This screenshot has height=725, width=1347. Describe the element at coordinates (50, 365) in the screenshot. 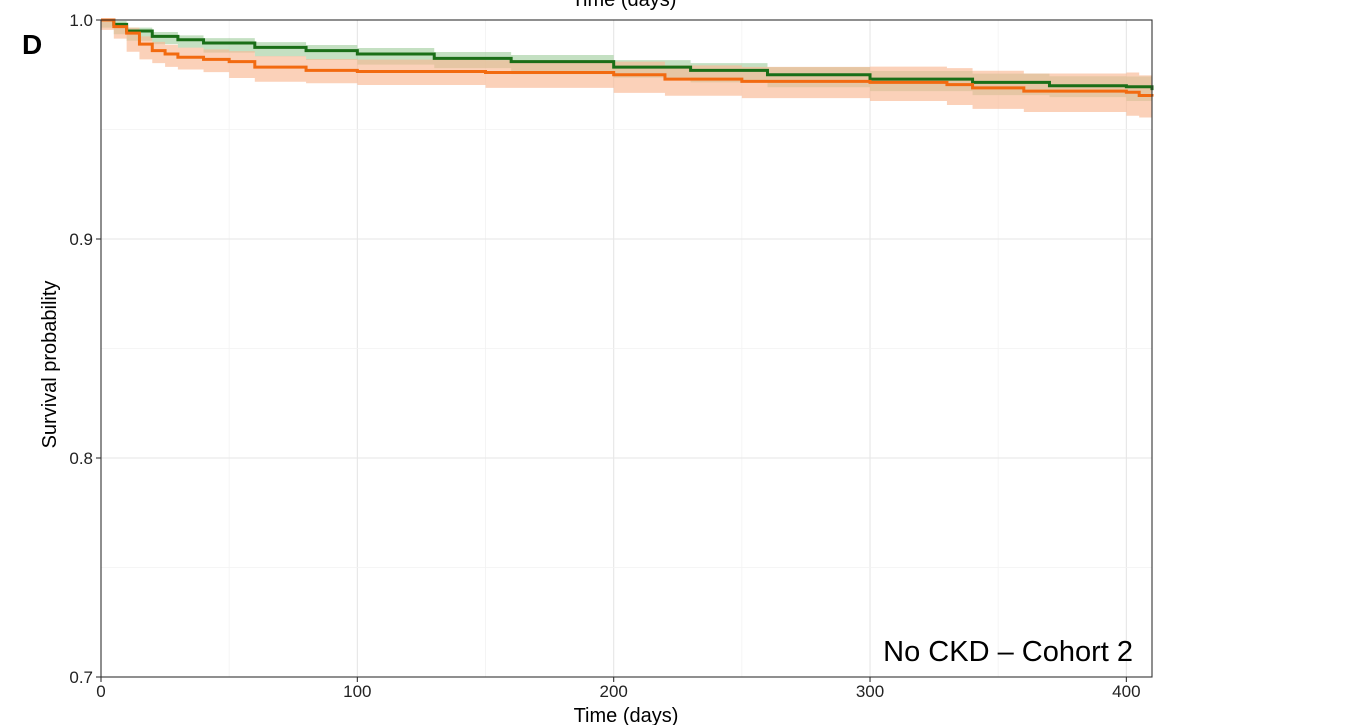

I see `y-axis-title: Survival probability` at that location.